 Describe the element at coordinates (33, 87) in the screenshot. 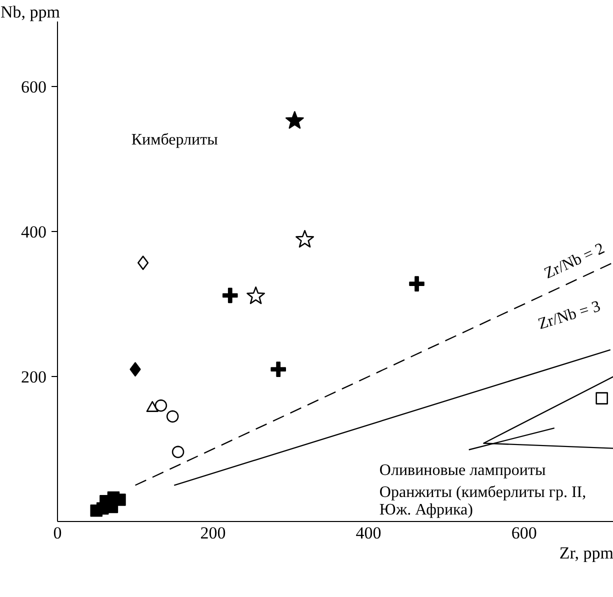

I see `y-tick-label: 600` at that location.